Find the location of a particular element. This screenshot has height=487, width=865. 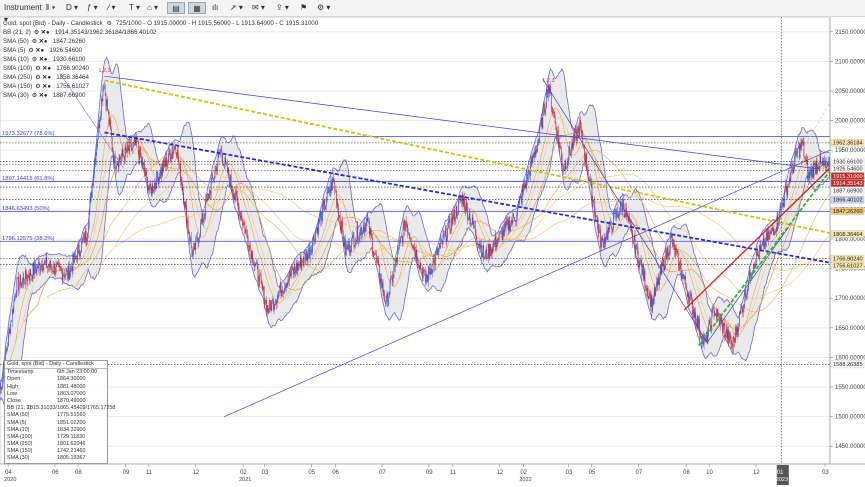

legend-row: SMA (50) ⚙ ✕● 1847.26260 is located at coordinates (160, 41).